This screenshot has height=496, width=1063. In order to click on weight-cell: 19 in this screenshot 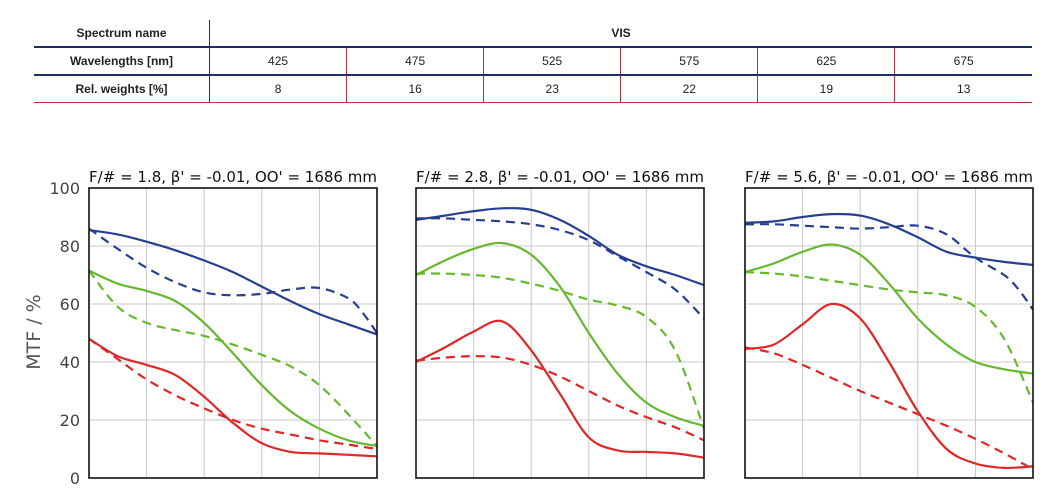, I will do `click(826, 89)`.